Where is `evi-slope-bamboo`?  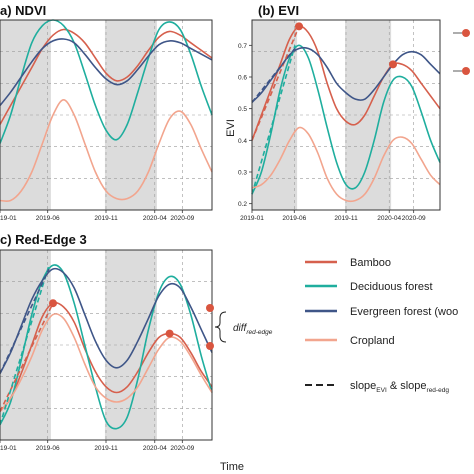
evi-slope-bamboo is located at coordinates (275, 83).